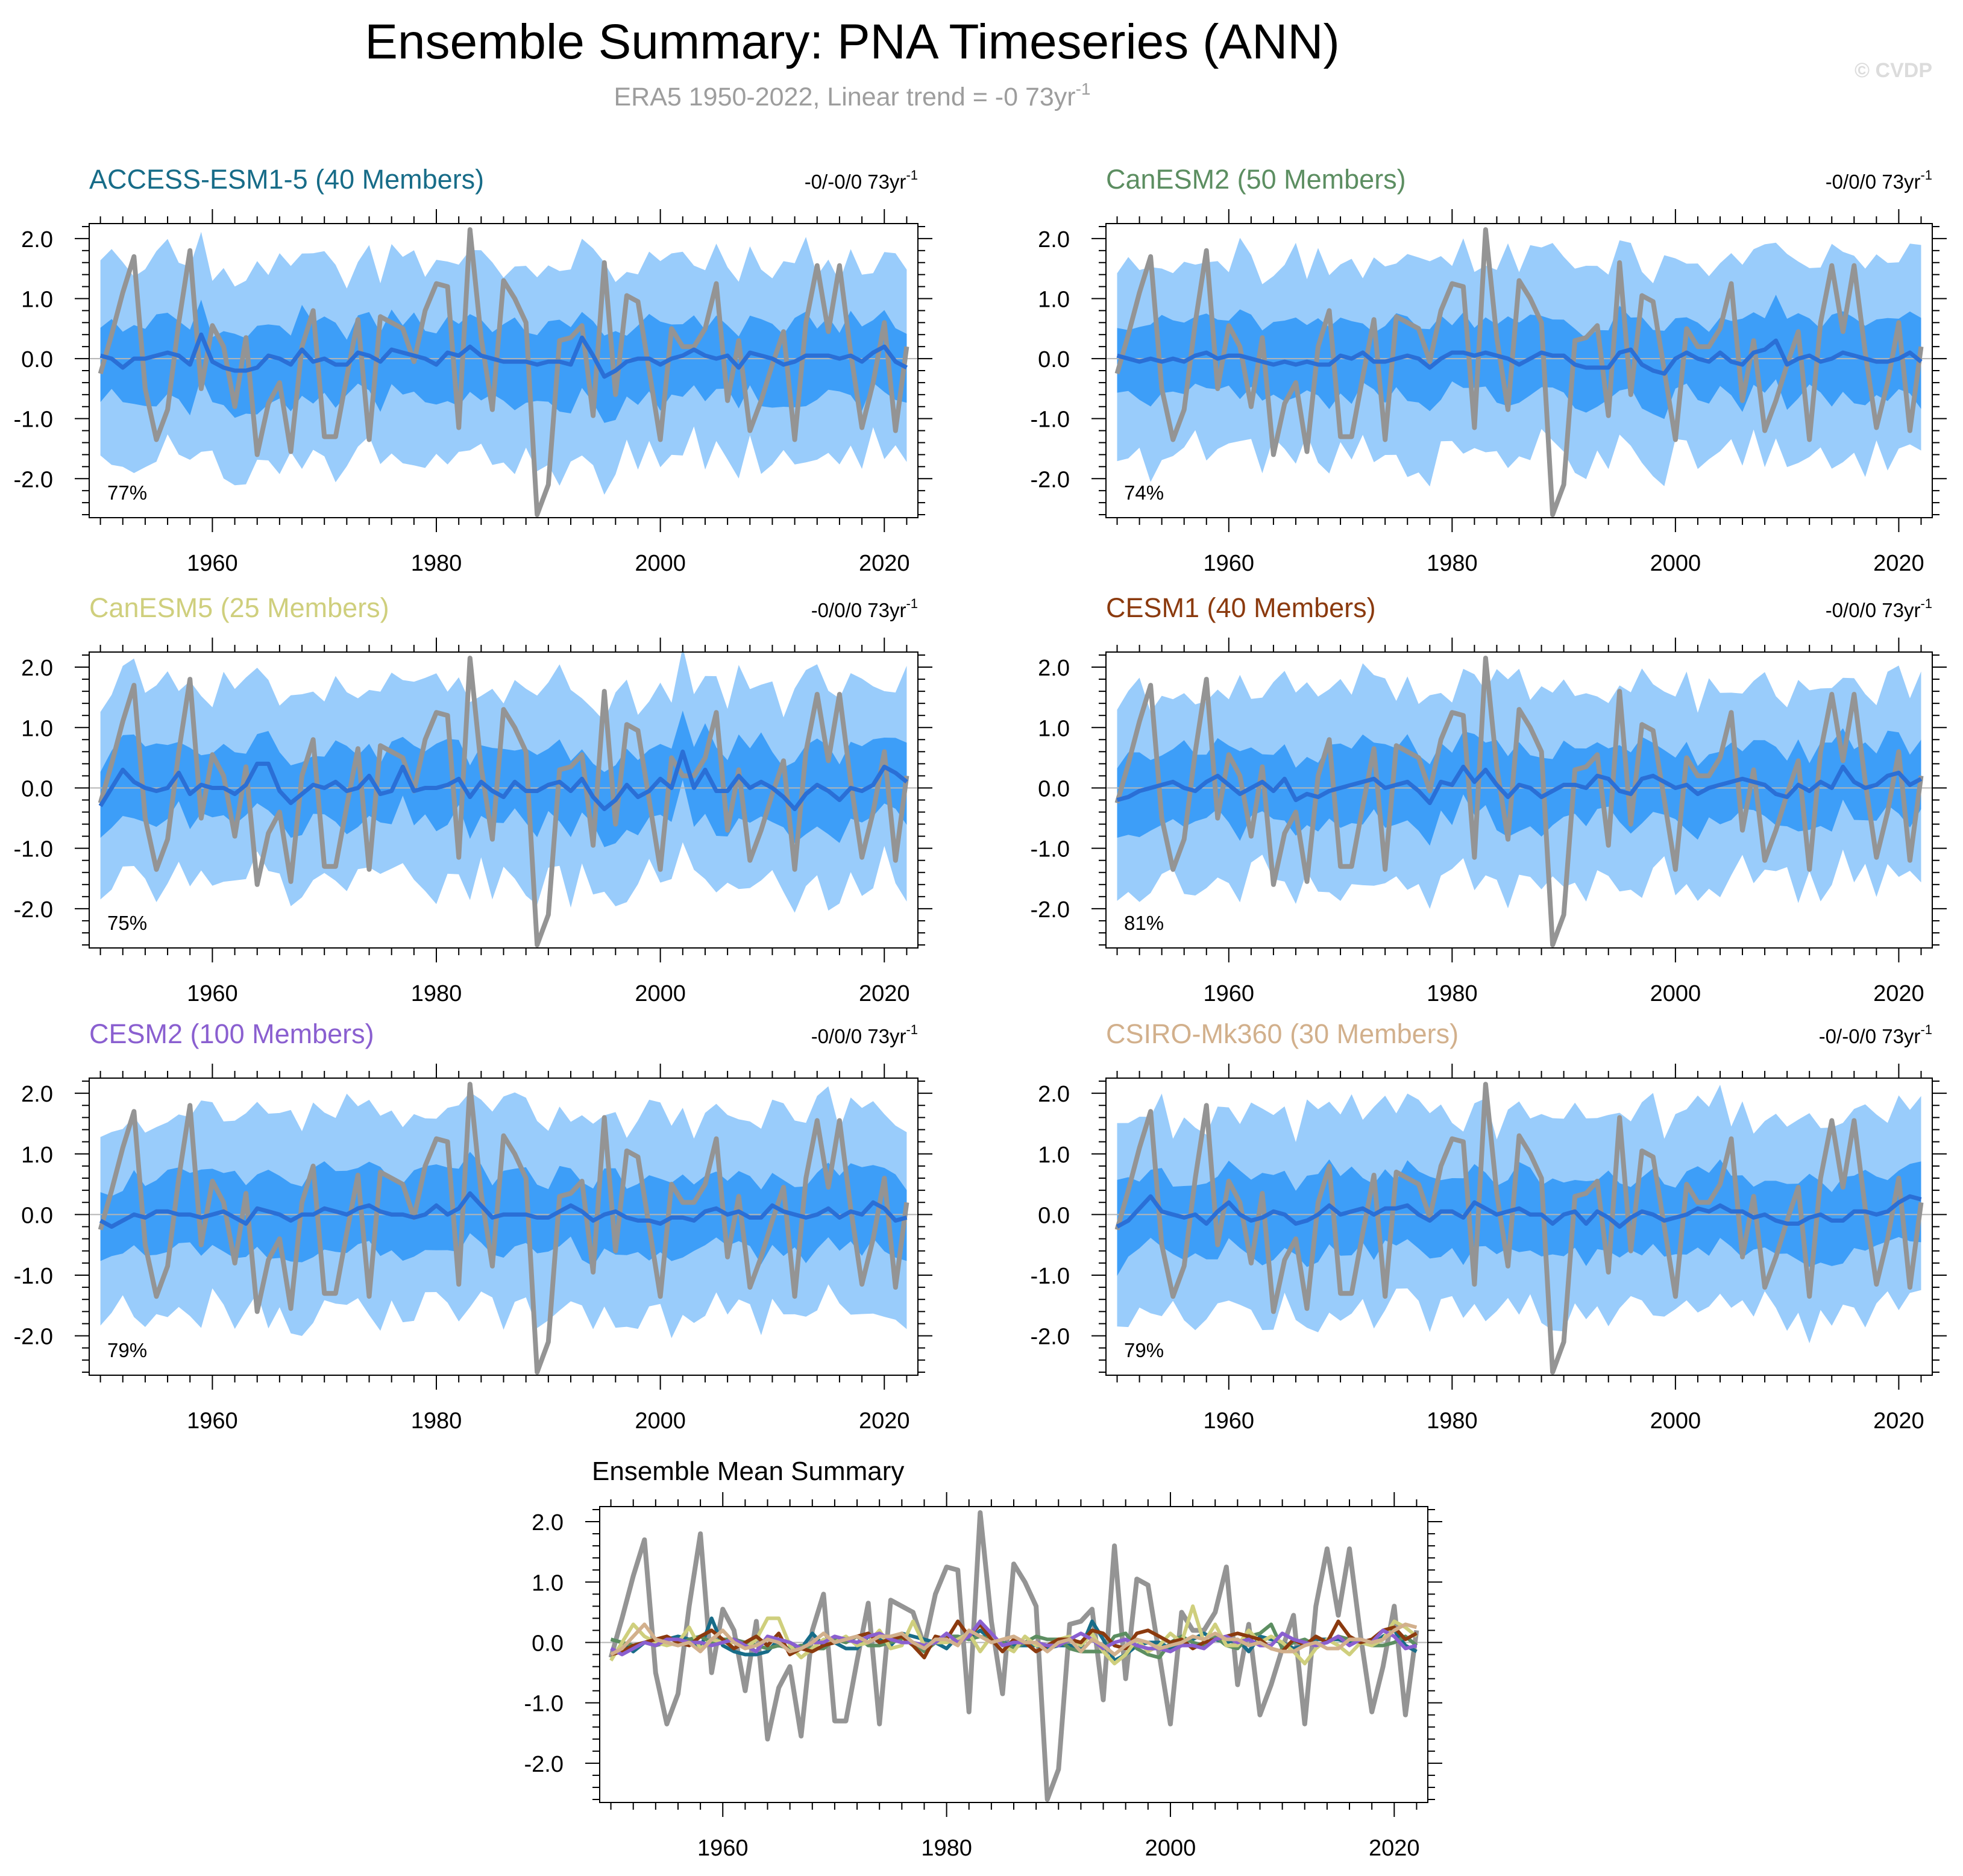 This screenshot has width=1963, height=1876. Describe the element at coordinates (1144, 493) in the screenshot. I see `percent-label: 74%` at that location.